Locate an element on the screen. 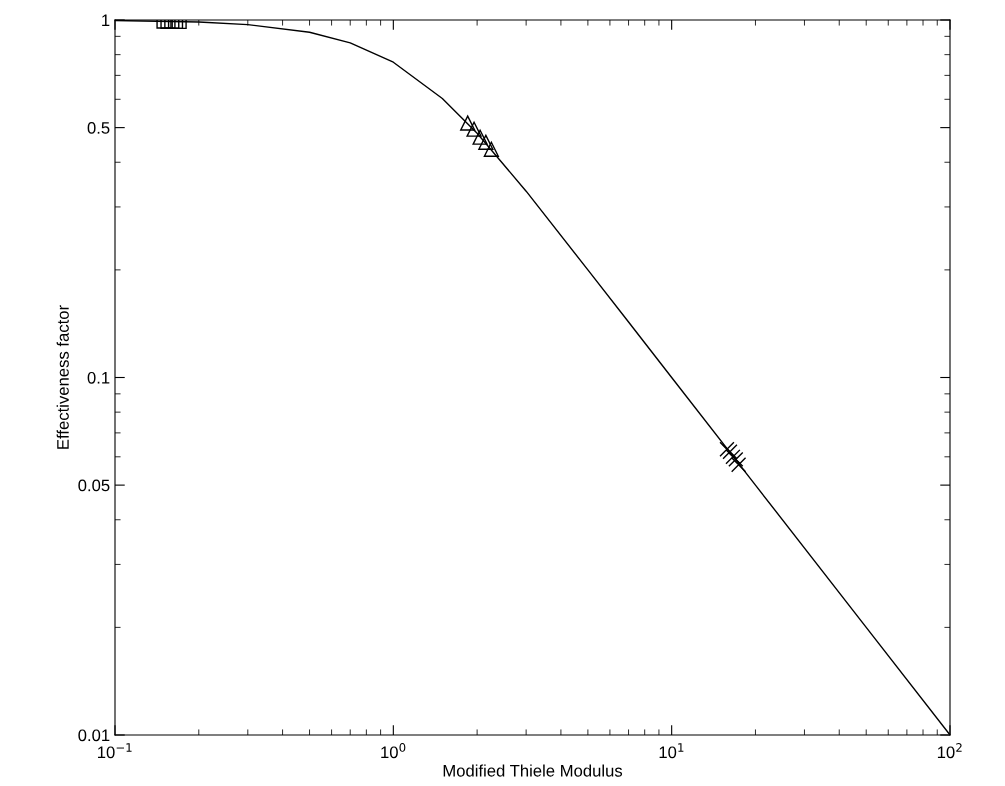  y-tick-label: 0.01 is located at coordinates (94, 735).